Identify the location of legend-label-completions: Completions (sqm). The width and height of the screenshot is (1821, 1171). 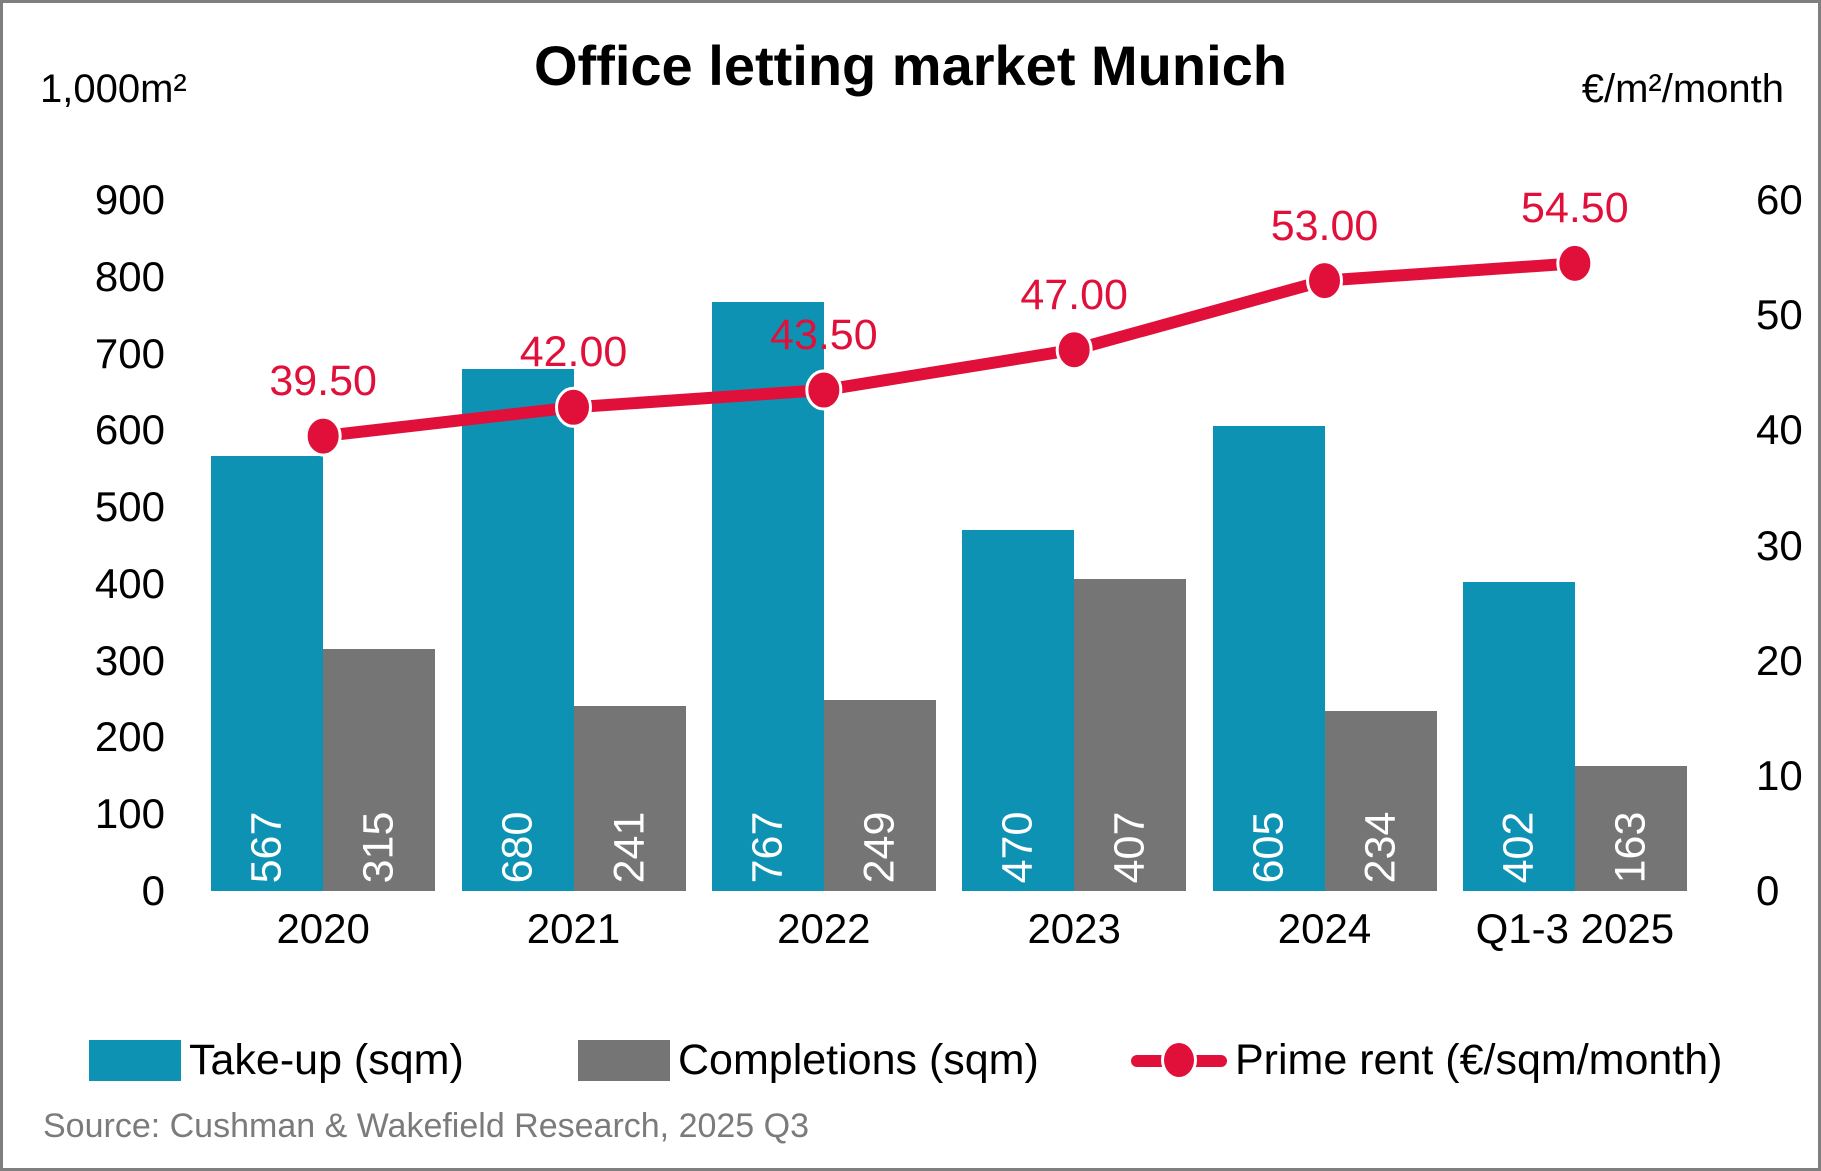
(858, 1059).